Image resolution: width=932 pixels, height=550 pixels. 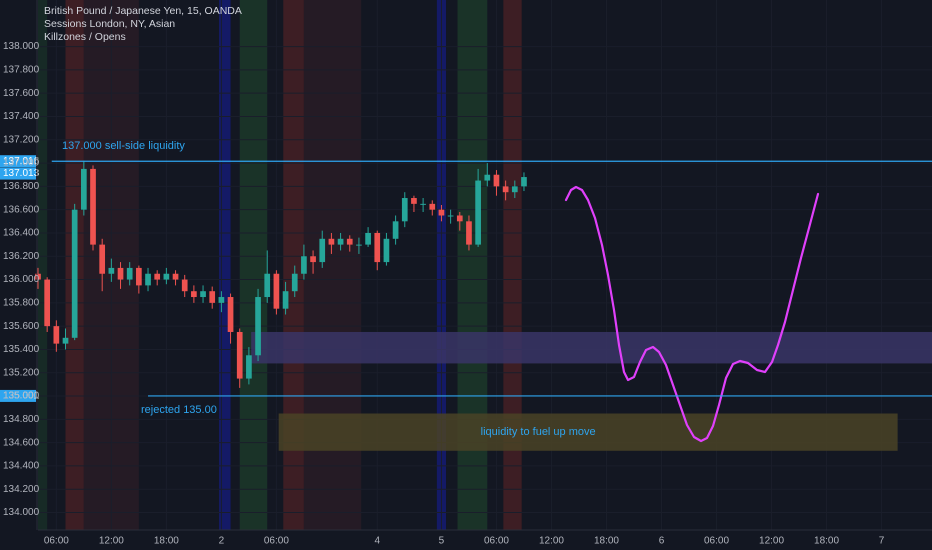 I want to click on y-tick-label: 137.600, so click(x=21, y=93).